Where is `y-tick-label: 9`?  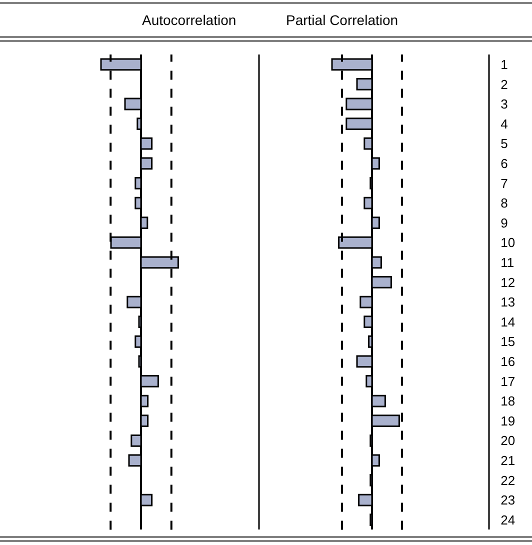 y-tick-label: 9 is located at coordinates (504, 222).